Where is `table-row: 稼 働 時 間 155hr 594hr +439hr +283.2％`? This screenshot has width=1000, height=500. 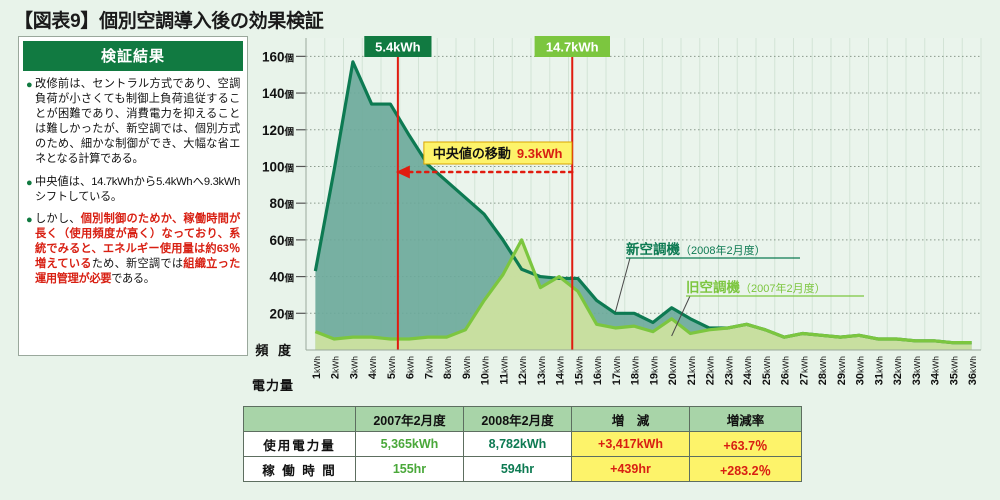
table-row: 稼 働 時 間 155hr 594hr +439hr +283.2％ is located at coordinates (522, 469).